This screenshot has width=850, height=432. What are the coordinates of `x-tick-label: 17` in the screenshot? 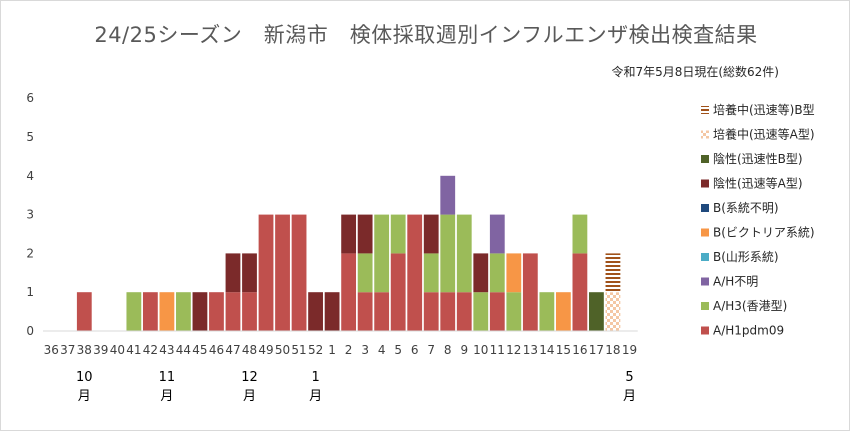 It's located at (596, 350).